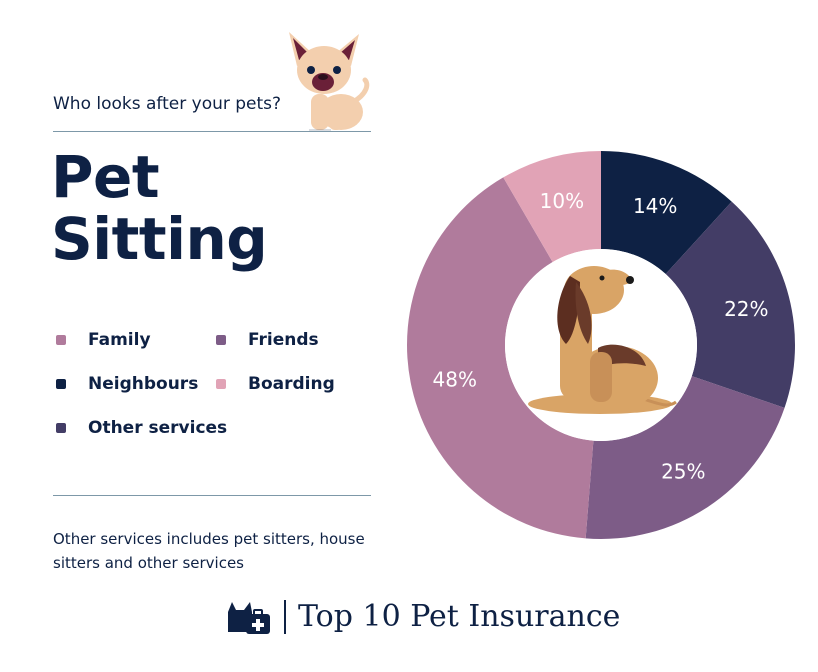  Describe the element at coordinates (167, 104) in the screenshot. I see `subtitle: Who looks after your pets?` at that location.